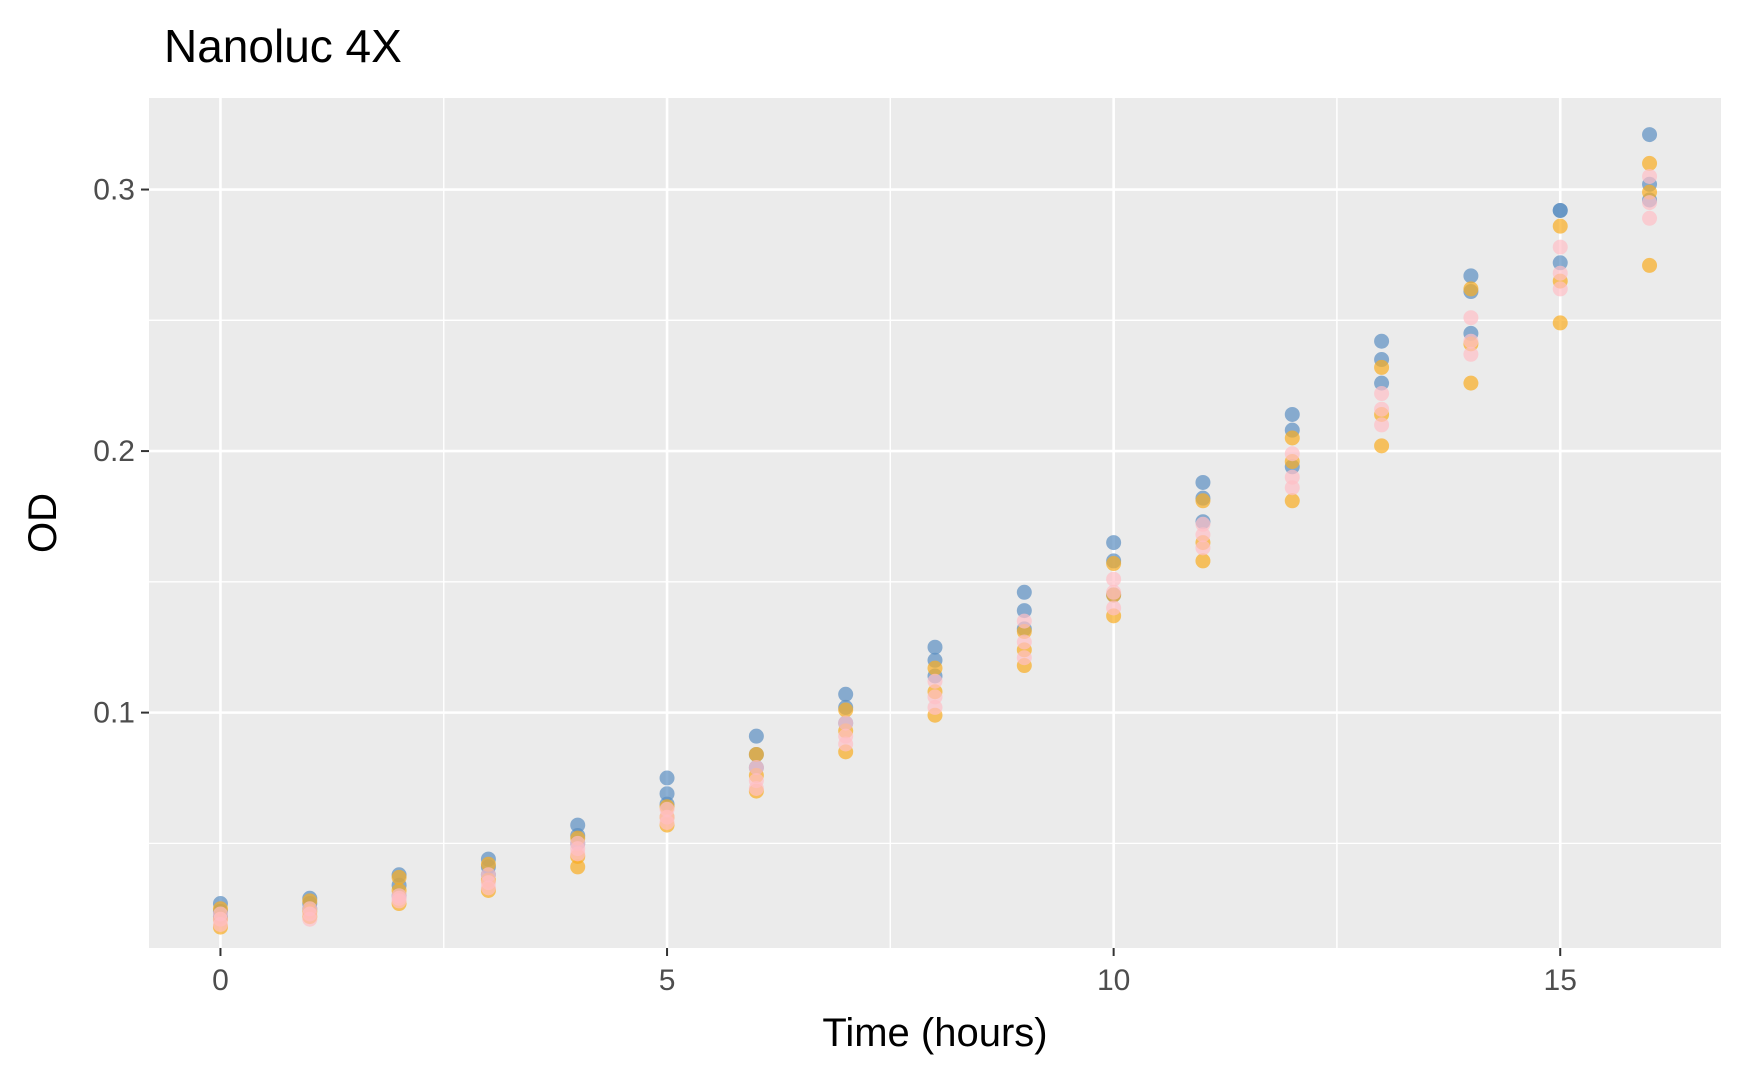  What do you see at coordinates (114, 190) in the screenshot?
I see `y-tick-label: 0.3` at bounding box center [114, 190].